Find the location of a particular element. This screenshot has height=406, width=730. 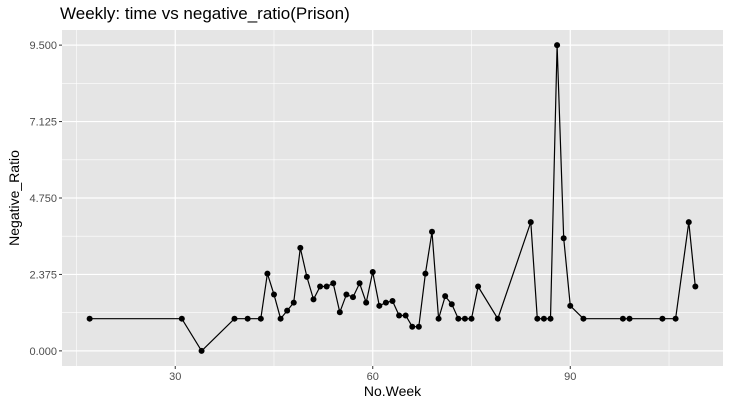

x-axis-title: No.Week is located at coordinates (393, 391).